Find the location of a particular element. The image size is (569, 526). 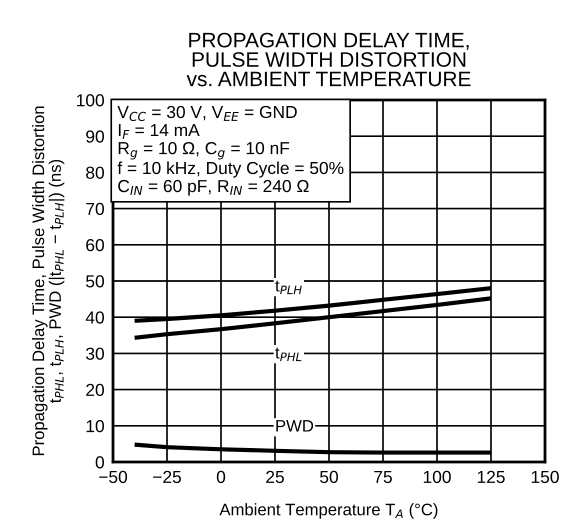

series-label: t$_{PHL}$ is located at coordinates (288, 355).